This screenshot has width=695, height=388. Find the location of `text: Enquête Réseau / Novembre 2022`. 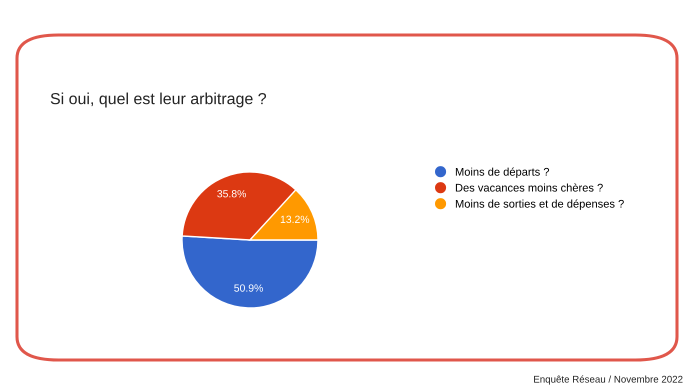

text: Enquête Réseau / Novembre 2022 is located at coordinates (608, 380).